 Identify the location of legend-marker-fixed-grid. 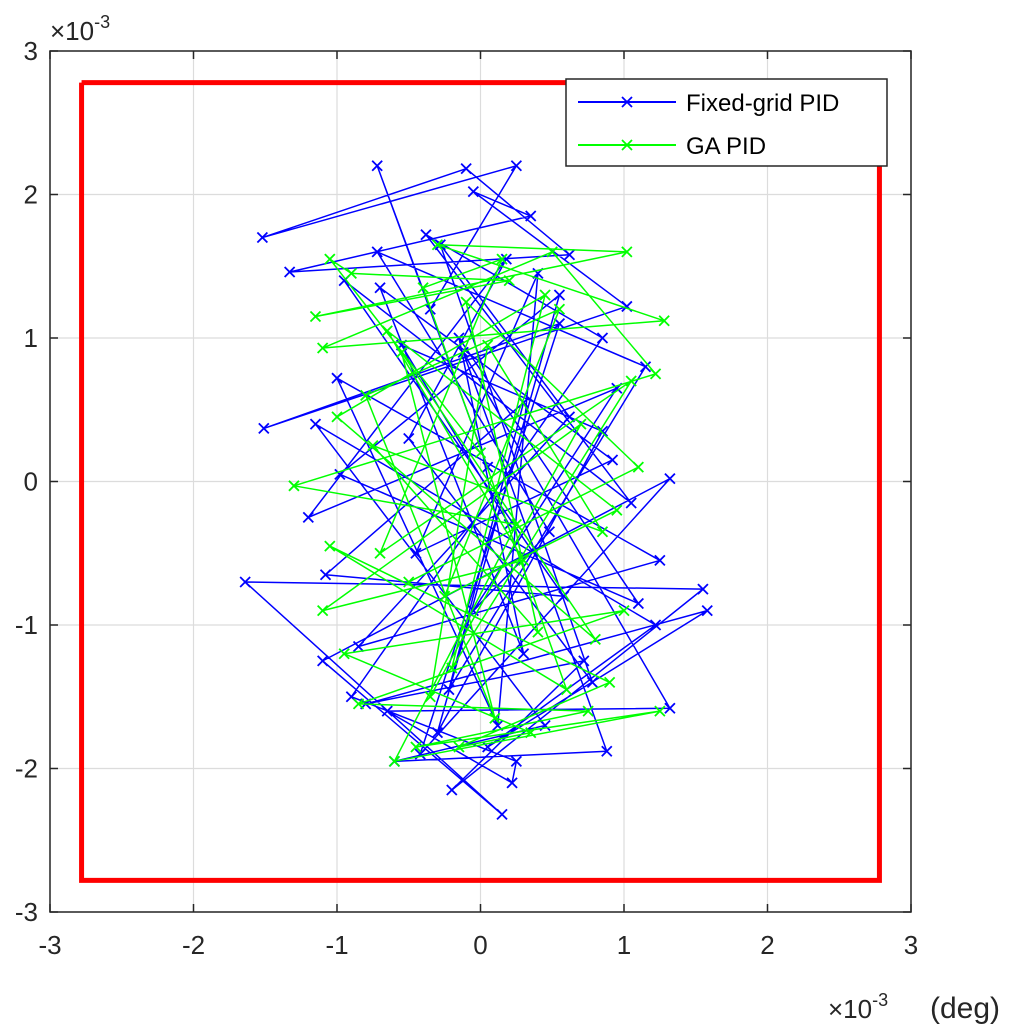
(627, 102).